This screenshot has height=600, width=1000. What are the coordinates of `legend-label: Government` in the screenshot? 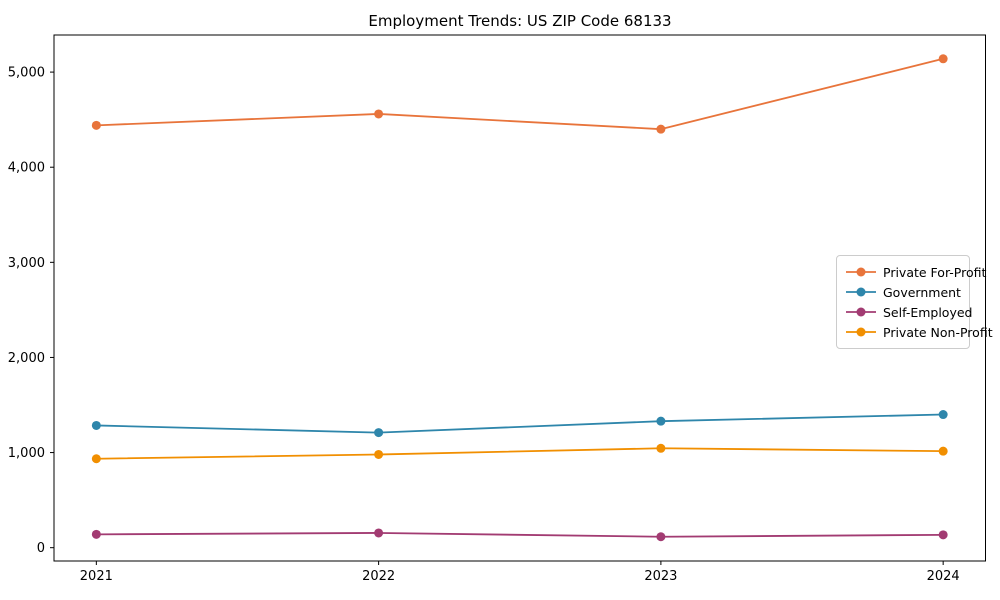 It's located at (922, 292).